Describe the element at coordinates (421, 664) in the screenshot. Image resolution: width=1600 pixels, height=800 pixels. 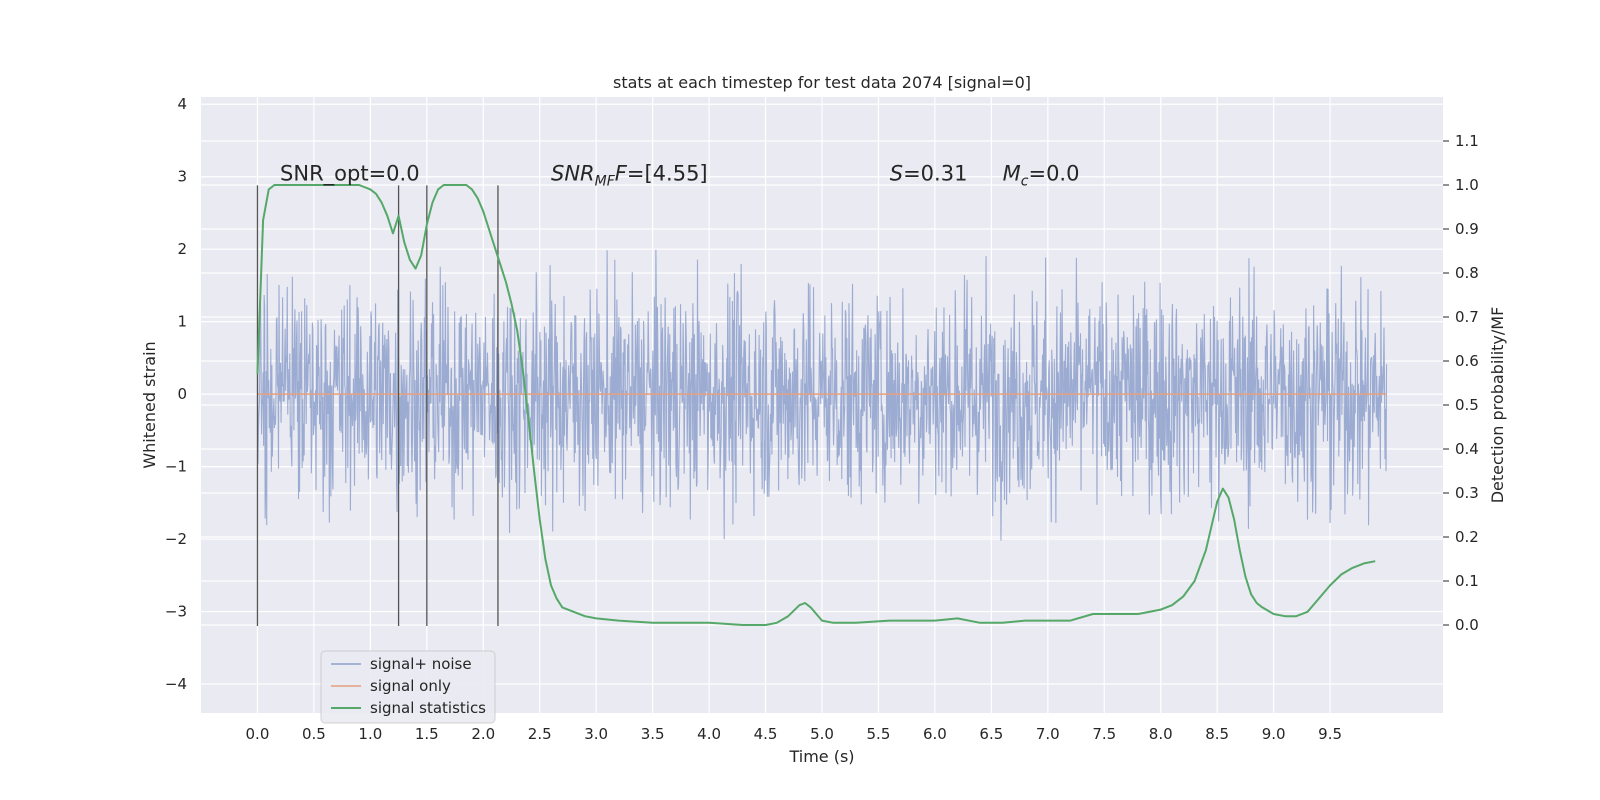
I see `legend-label-signal-noise: signal+ noise` at that location.